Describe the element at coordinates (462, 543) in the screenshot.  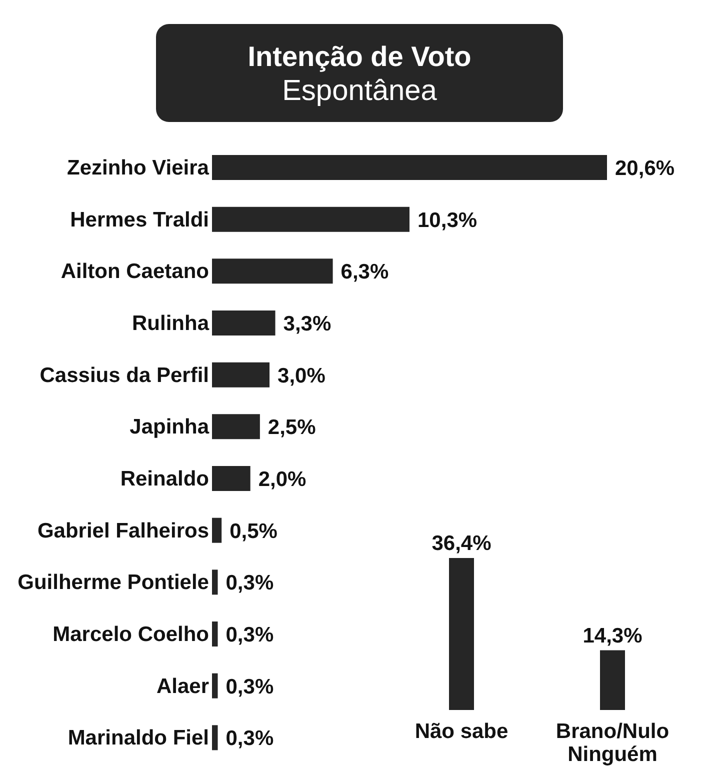
I see `data-label: 36,4%` at that location.